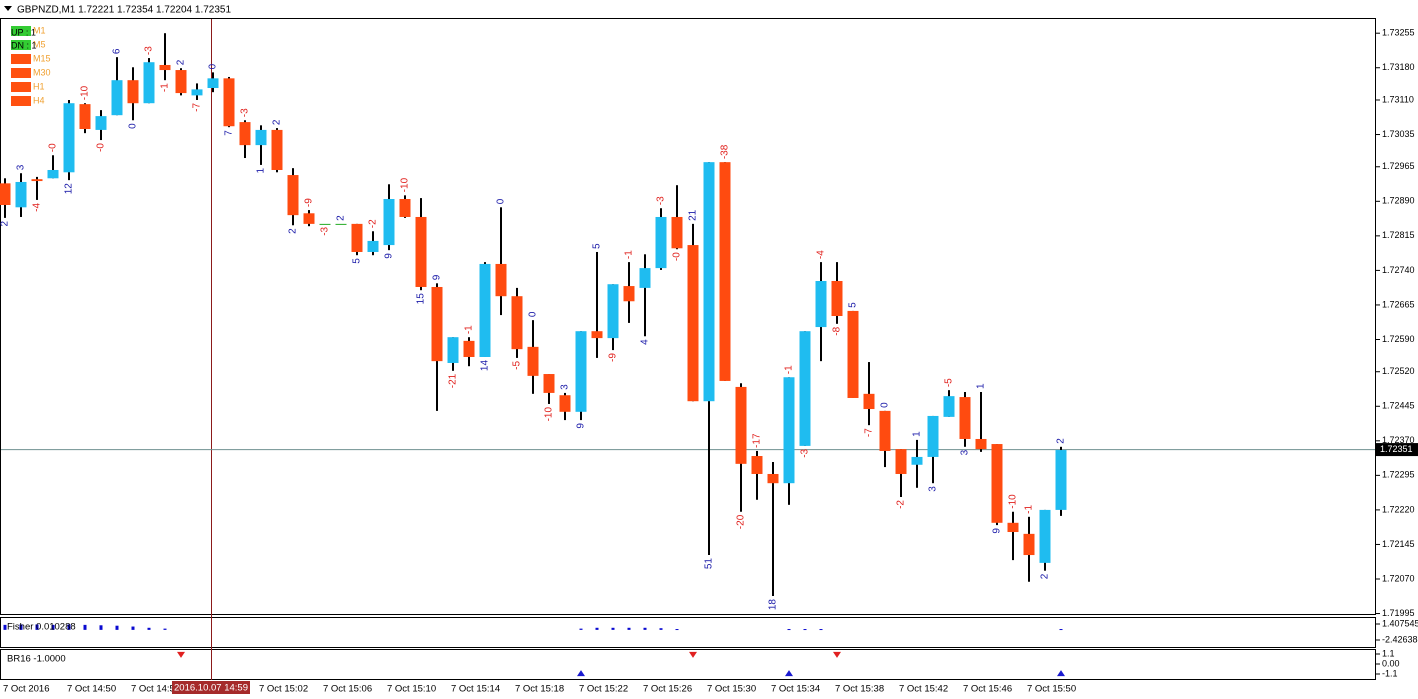 This screenshot has width=1418, height=699. I want to click on timeframe-label: M15, so click(42, 58).